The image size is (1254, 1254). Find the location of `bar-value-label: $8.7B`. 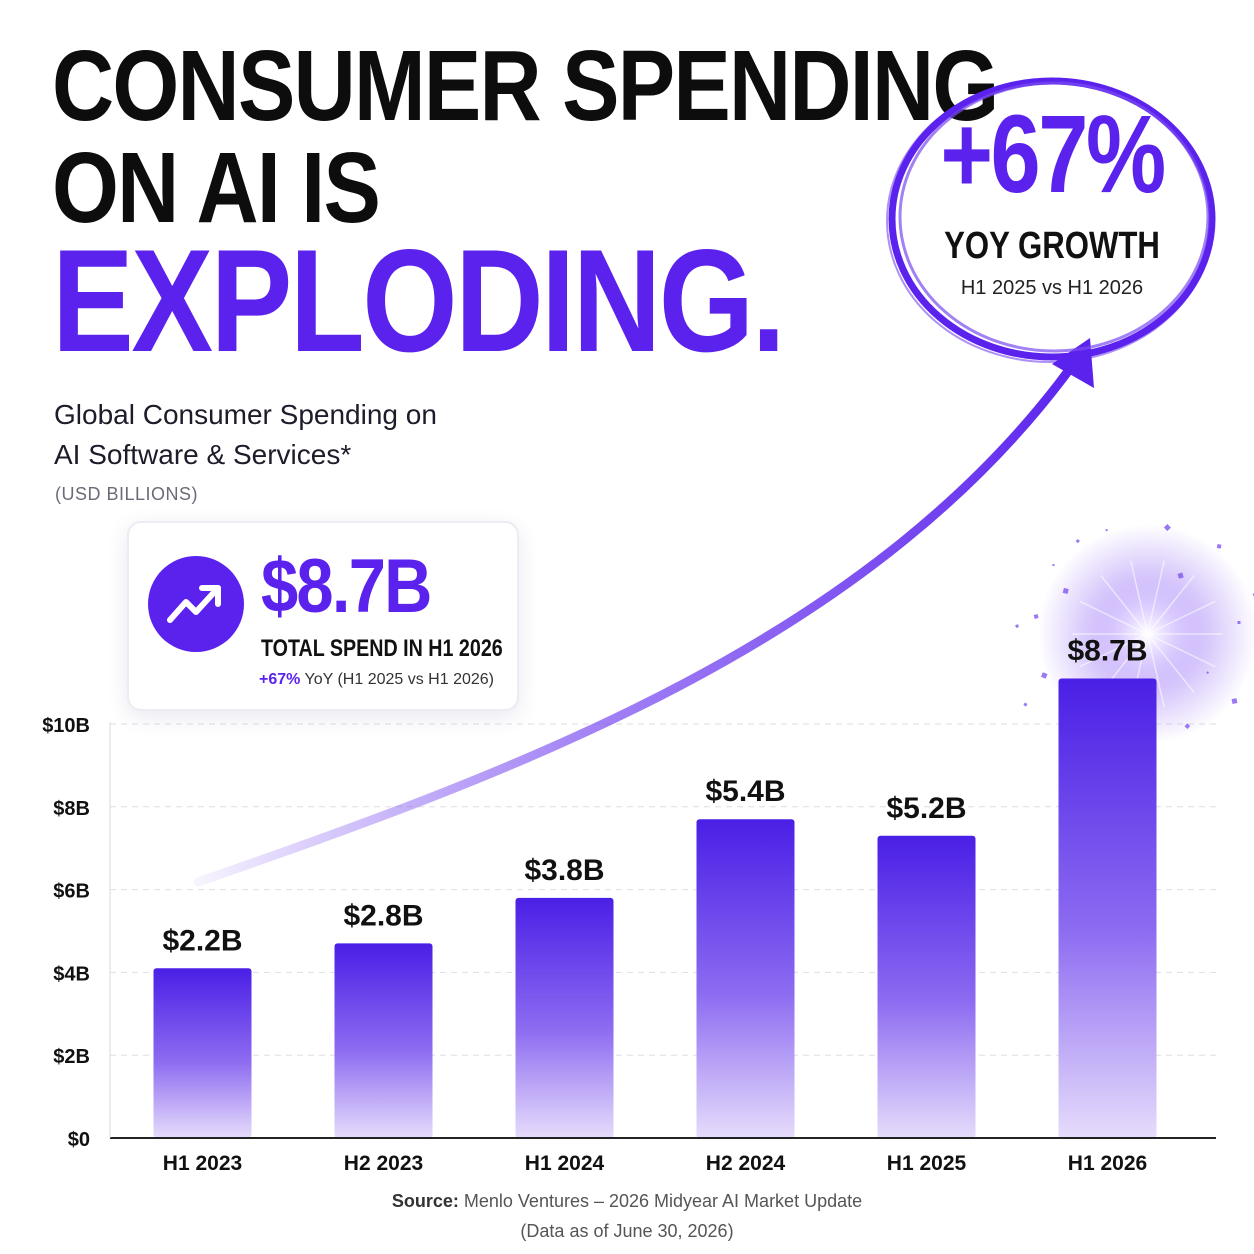

bar-value-label: $8.7B is located at coordinates (1107, 650).